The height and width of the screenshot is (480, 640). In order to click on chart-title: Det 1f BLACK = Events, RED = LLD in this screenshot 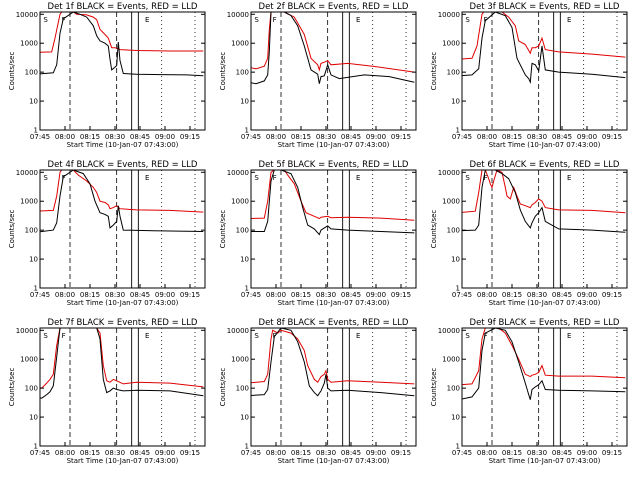, I will do `click(123, 7)`.